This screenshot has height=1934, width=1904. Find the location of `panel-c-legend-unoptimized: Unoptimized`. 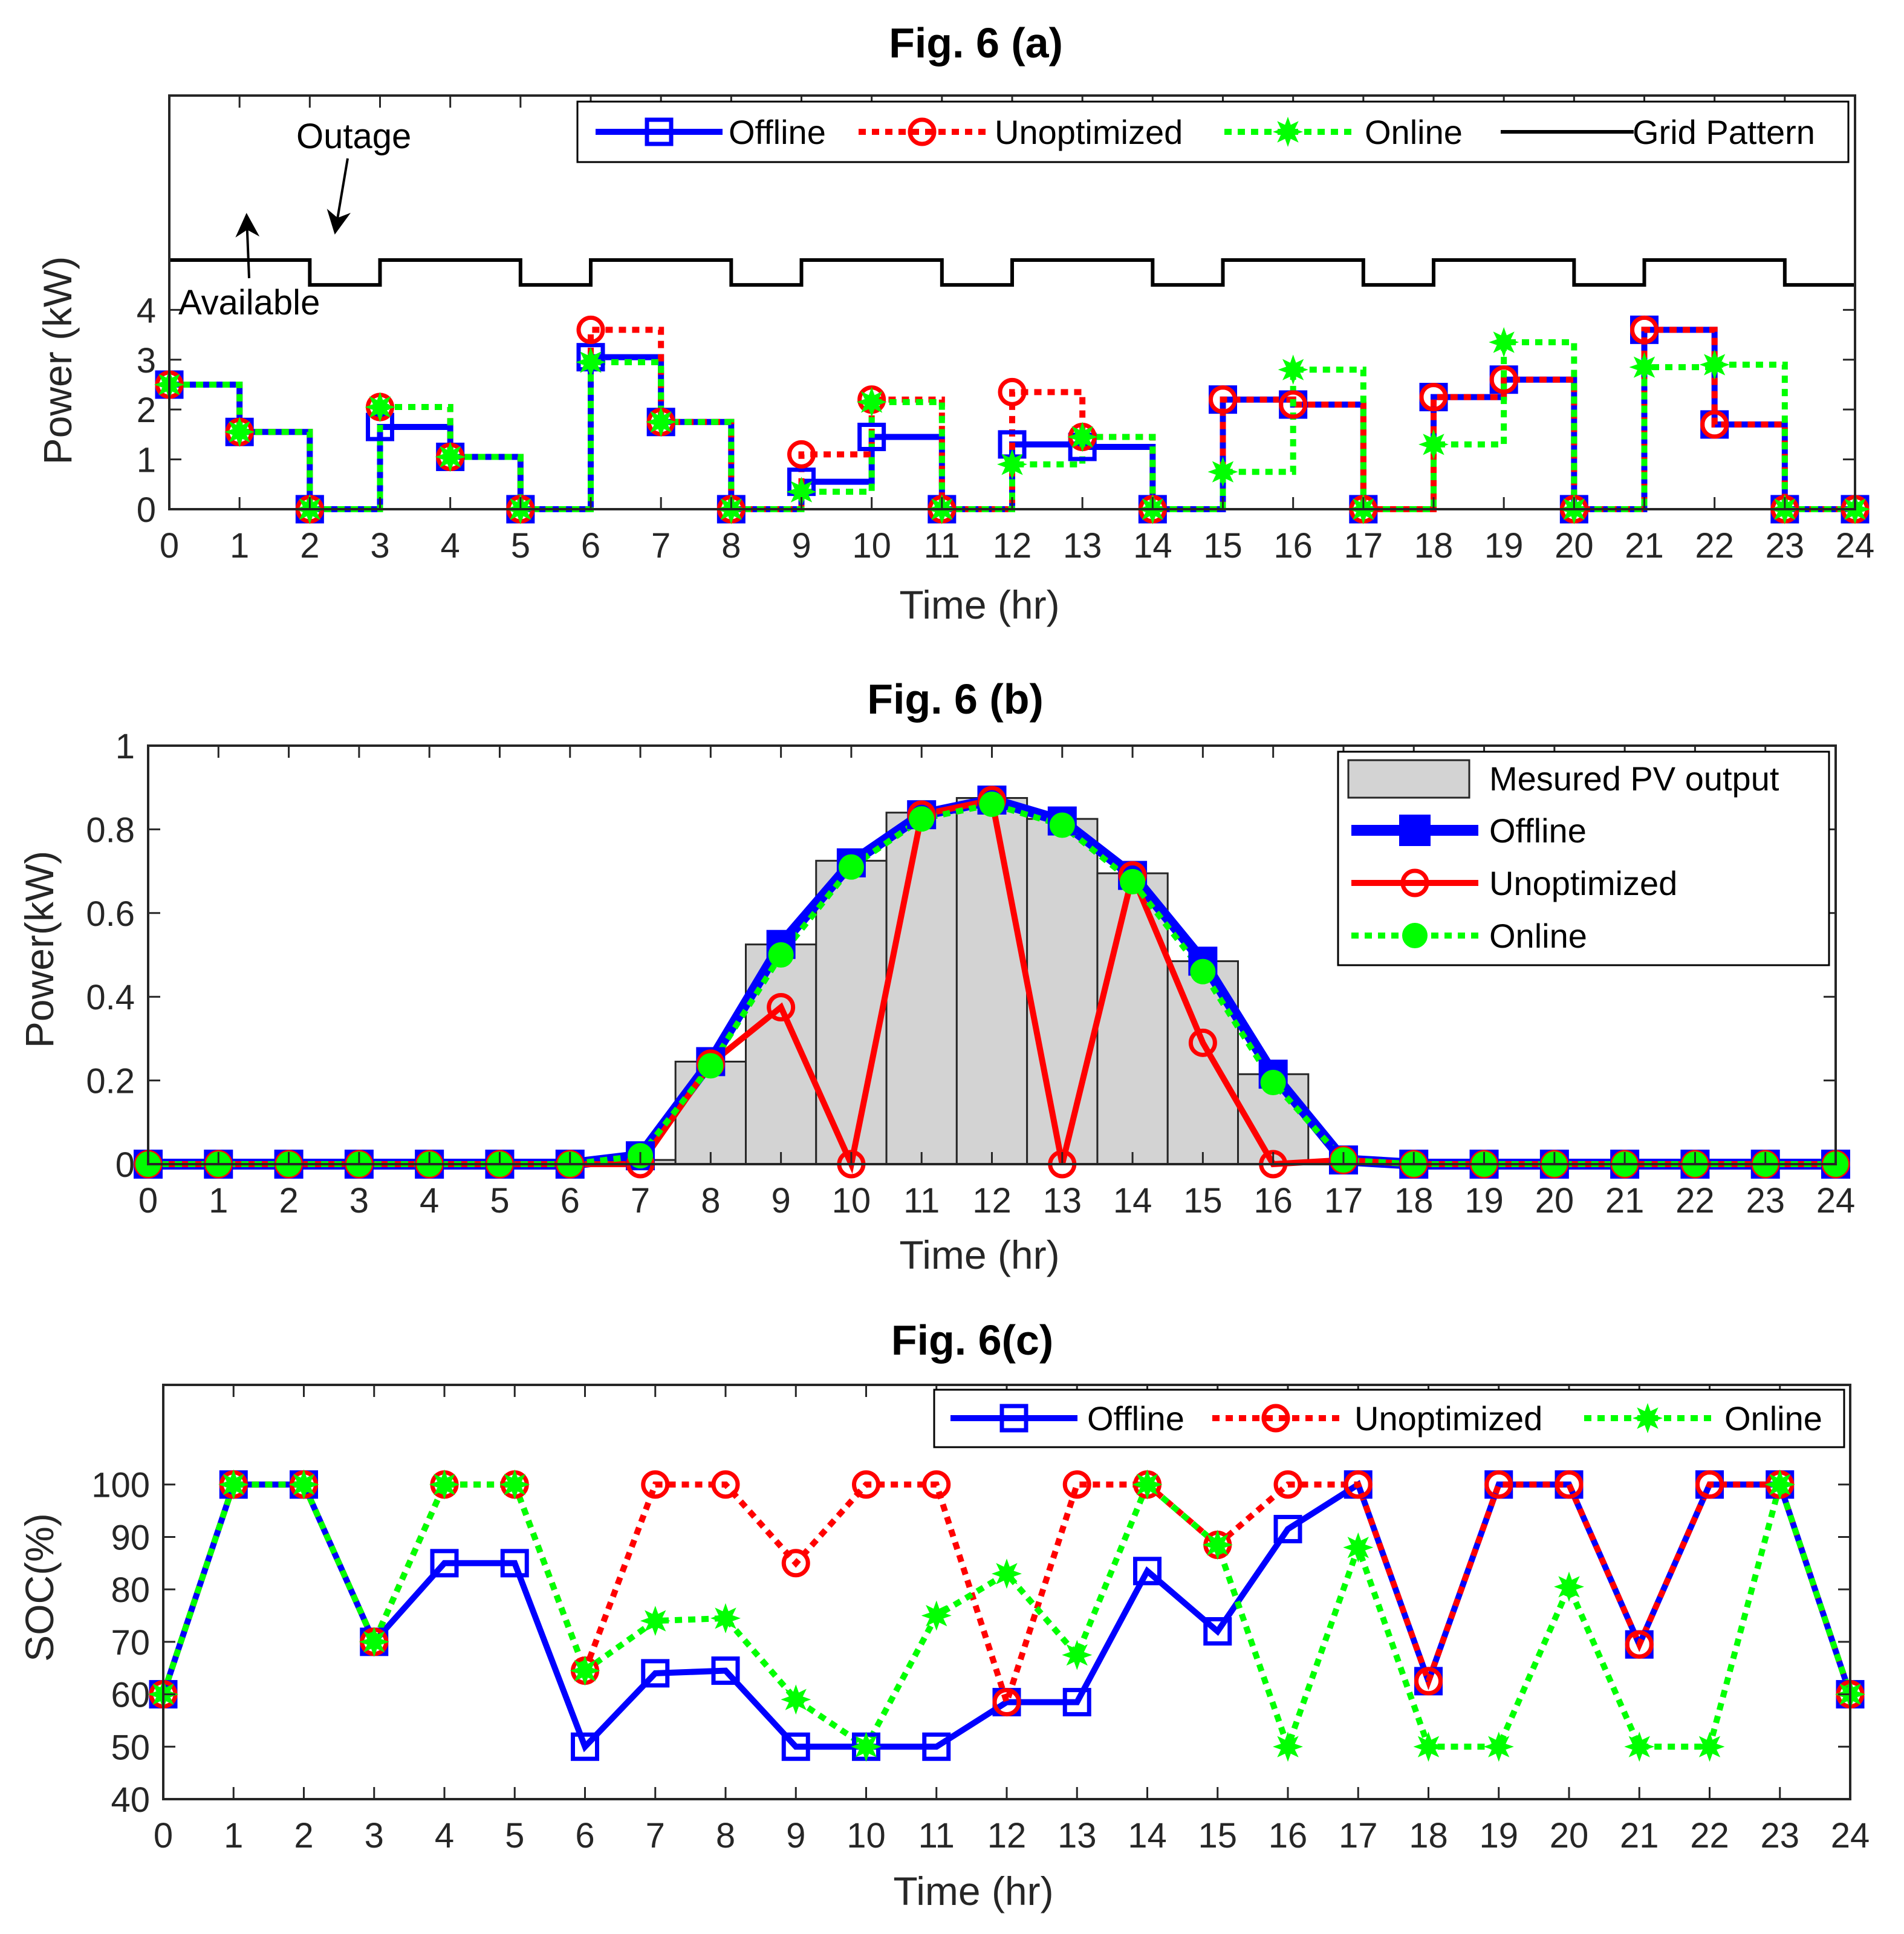

panel-c-legend-unoptimized: Unoptimized is located at coordinates (1448, 1418).